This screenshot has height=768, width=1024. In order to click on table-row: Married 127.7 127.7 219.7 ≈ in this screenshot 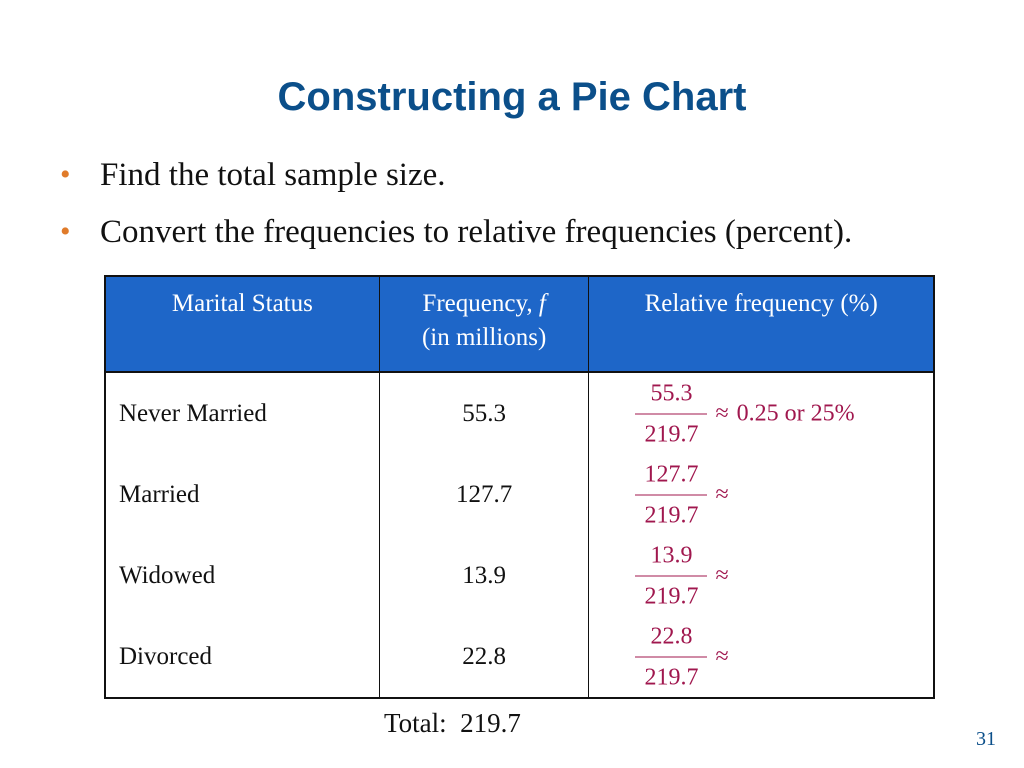, I will do `click(519, 494)`.